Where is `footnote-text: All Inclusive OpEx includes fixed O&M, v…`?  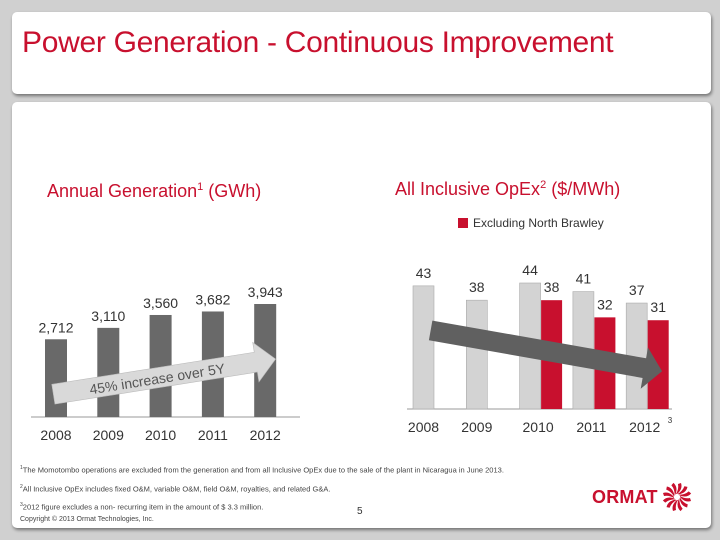
footnote-text: All Inclusive OpEx includes fixed O&M, v… is located at coordinates (176, 488).